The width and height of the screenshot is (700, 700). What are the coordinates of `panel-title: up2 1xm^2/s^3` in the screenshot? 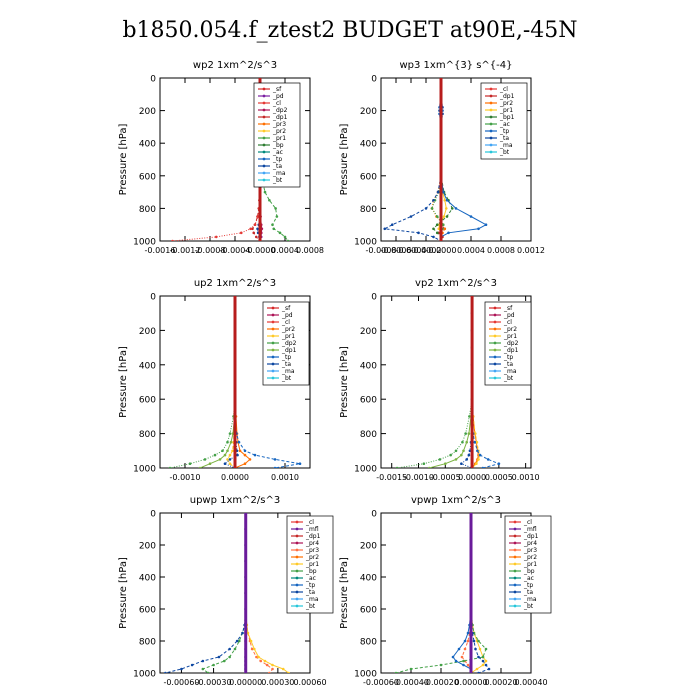 It's located at (235, 283).